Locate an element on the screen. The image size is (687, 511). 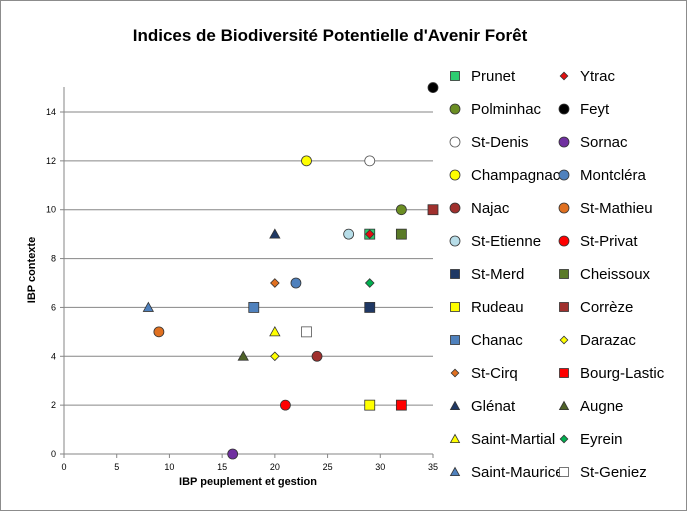
data-point-saint-martial is located at coordinates (275, 331).